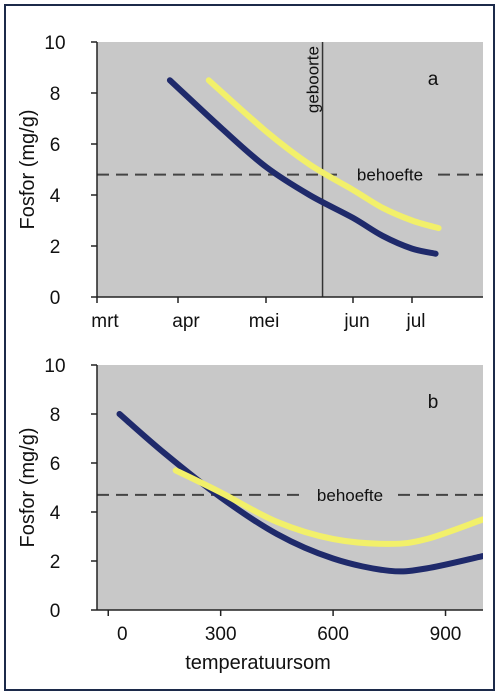 The image size is (501, 697). I want to click on panel-b-x-tick-label-300: 300, so click(221, 634).